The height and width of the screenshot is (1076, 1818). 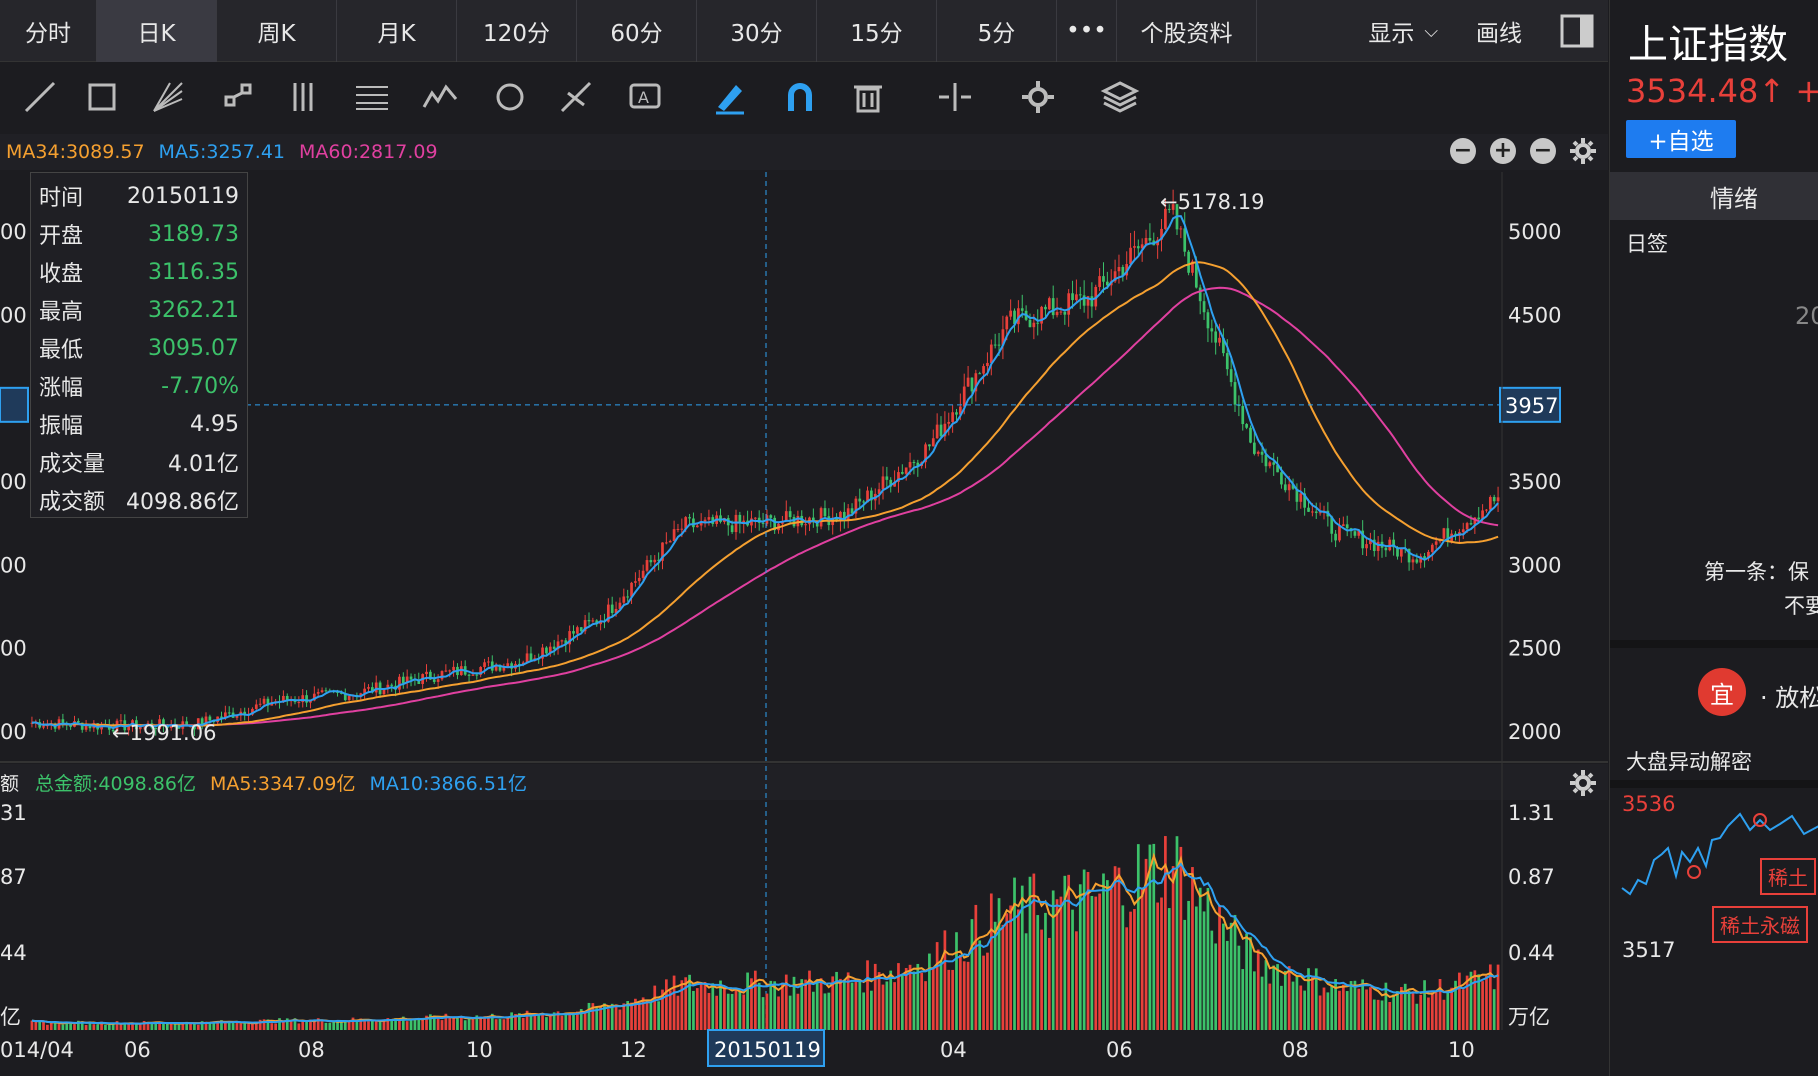 I want to click on tab-sentiment: 情绪, so click(x=1714, y=196).